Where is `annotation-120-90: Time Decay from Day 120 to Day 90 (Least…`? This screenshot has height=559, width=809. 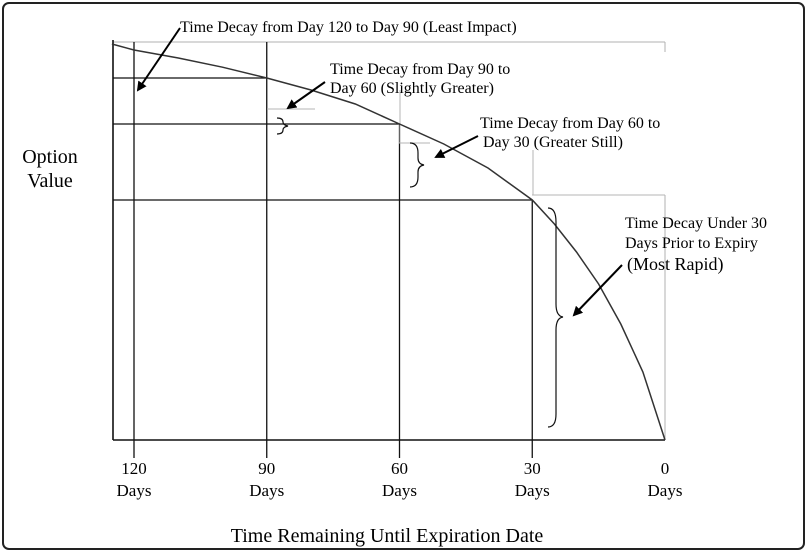
annotation-120-90: Time Decay from Day 120 to Day 90 (Least… is located at coordinates (348, 27).